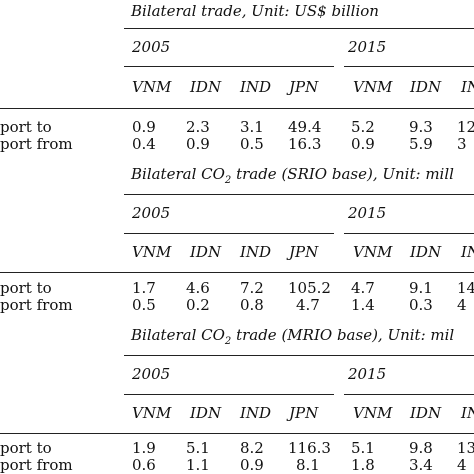 The height and width of the screenshot is (474, 474). What do you see at coordinates (309, 288) in the screenshot?
I see `table-cell: 105.2` at bounding box center [309, 288].